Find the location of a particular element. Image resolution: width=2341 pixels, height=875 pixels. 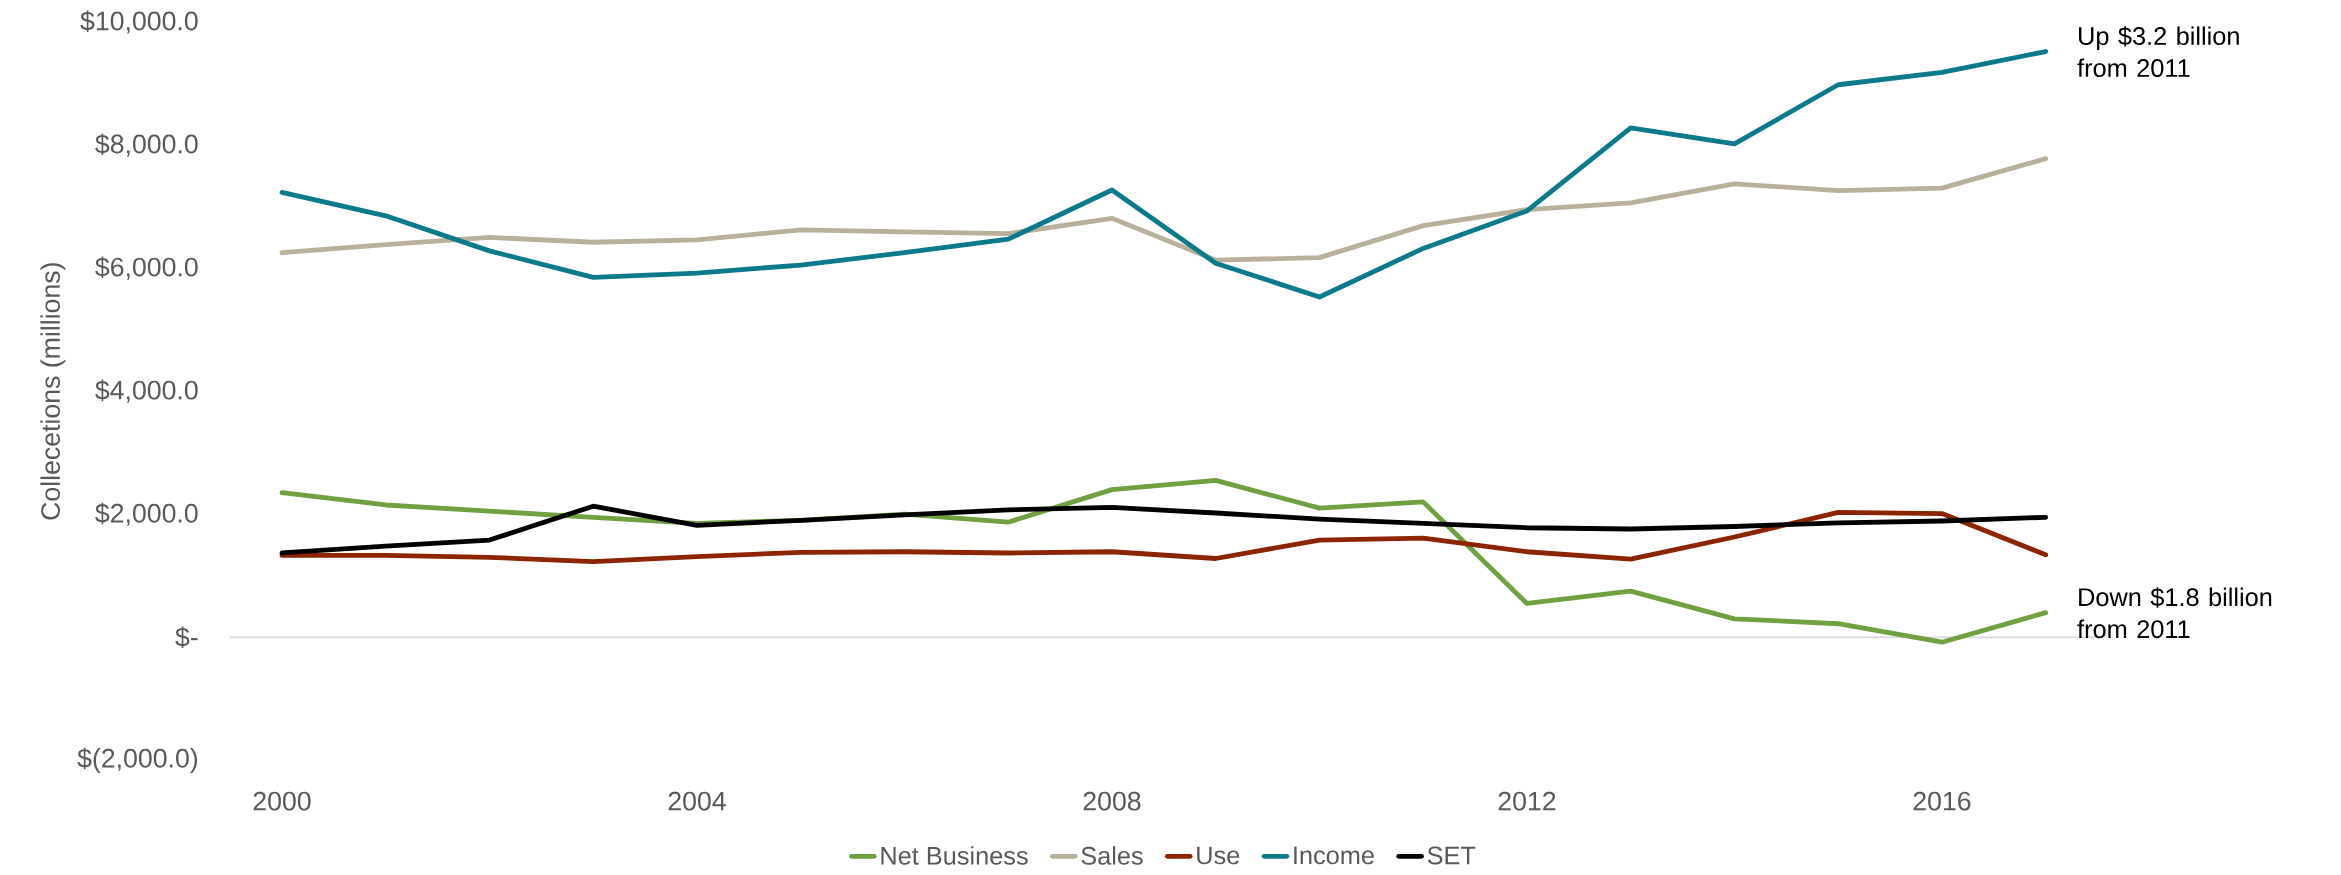

x-tick-label: 2000 is located at coordinates (282, 801).